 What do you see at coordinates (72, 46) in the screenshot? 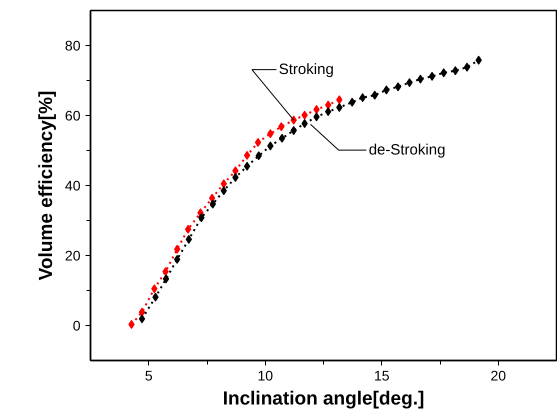
I see `y-tick-label: 80` at bounding box center [72, 46].